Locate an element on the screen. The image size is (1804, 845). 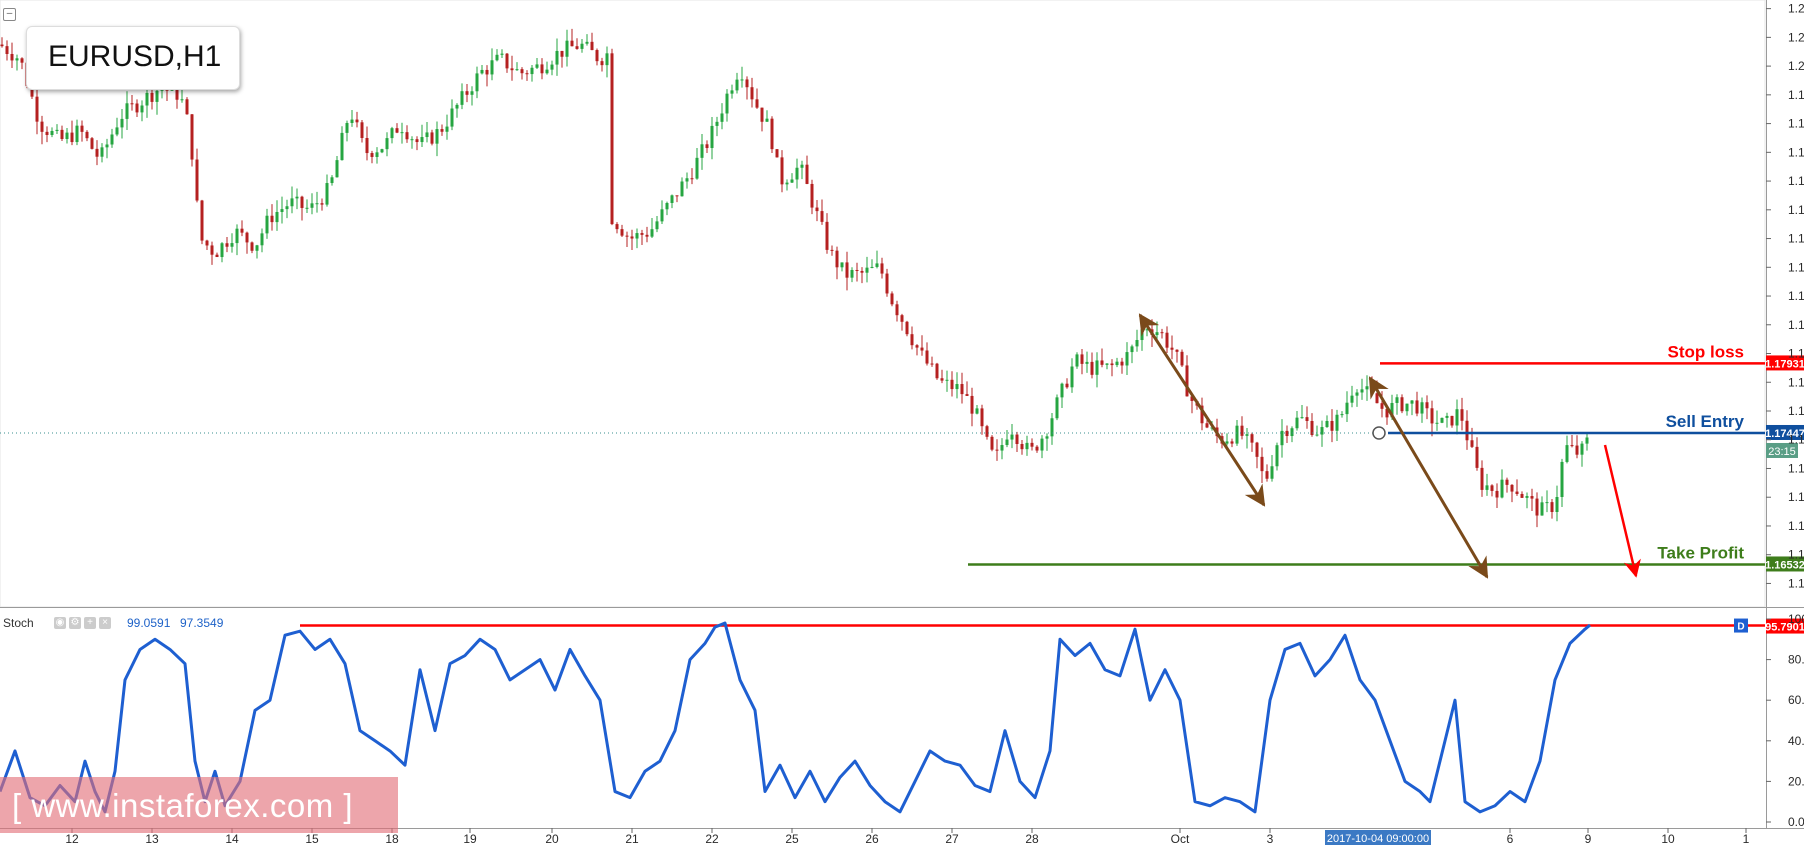
price-tick-label: 1.16600 is located at coordinates (1796, 555).